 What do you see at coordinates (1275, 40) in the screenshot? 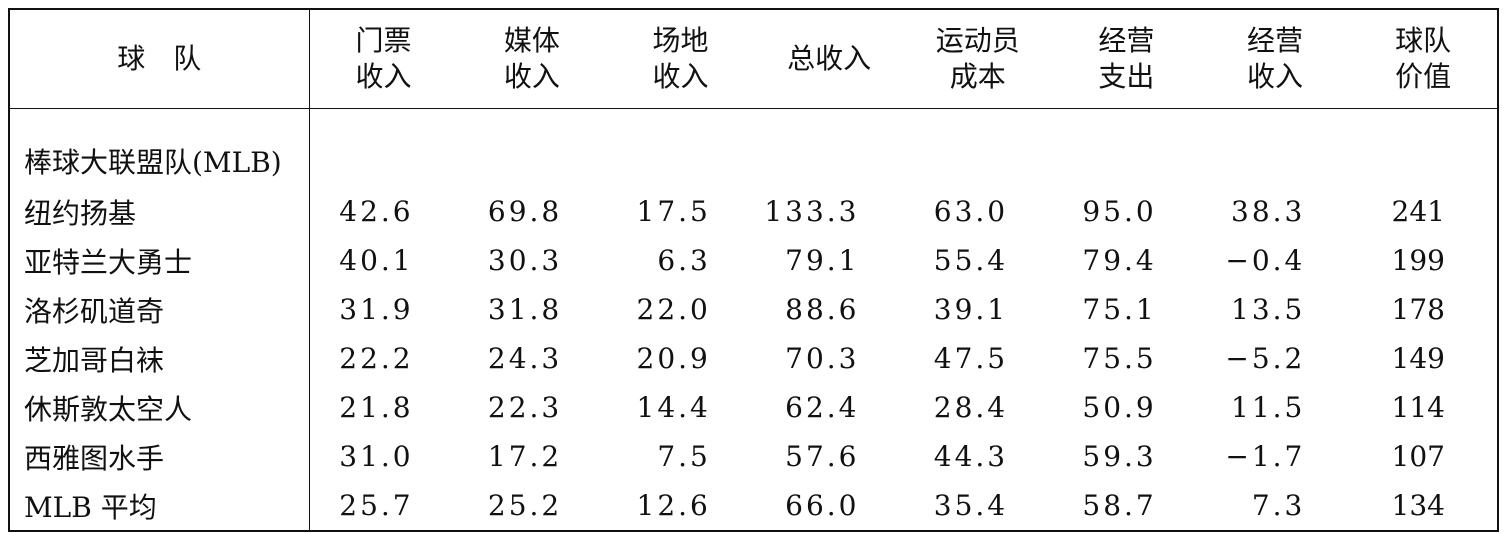
I see `header-text: 经营` at bounding box center [1275, 40].